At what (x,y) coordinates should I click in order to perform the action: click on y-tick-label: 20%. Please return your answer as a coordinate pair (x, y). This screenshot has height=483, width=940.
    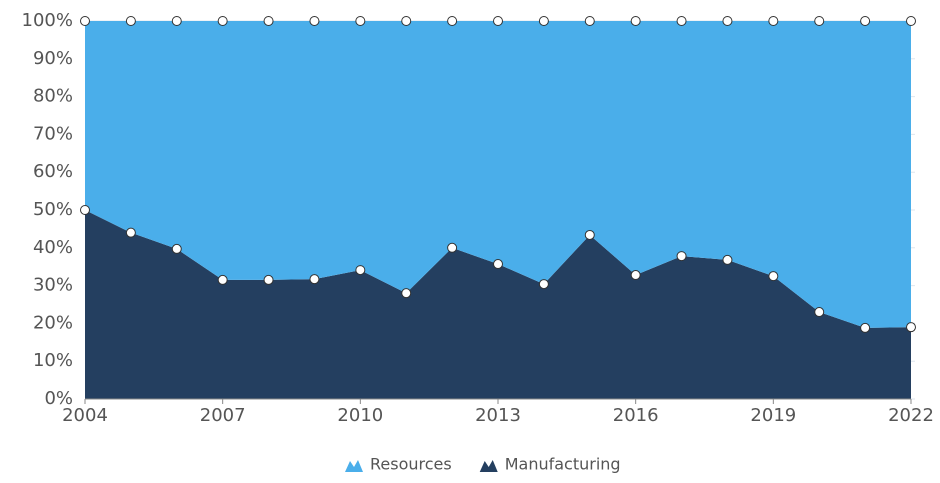
    Looking at the image, I should click on (53, 322).